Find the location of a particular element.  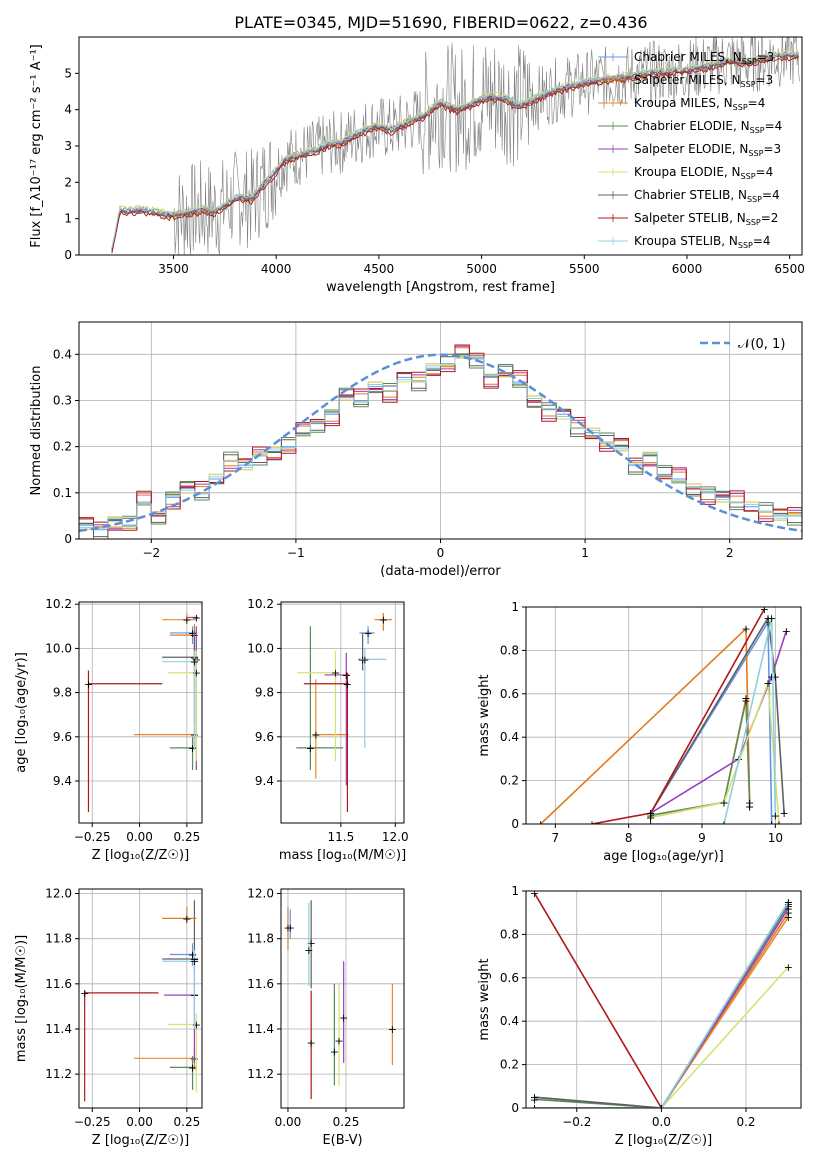

x-tick-label: 10 is located at coordinates (775, 838).